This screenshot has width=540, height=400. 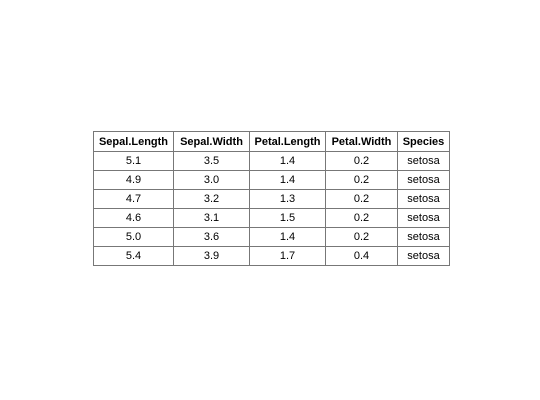 I want to click on table-row: 4.6 3.1 1.5 0.2 setosa, so click(x=271, y=218).